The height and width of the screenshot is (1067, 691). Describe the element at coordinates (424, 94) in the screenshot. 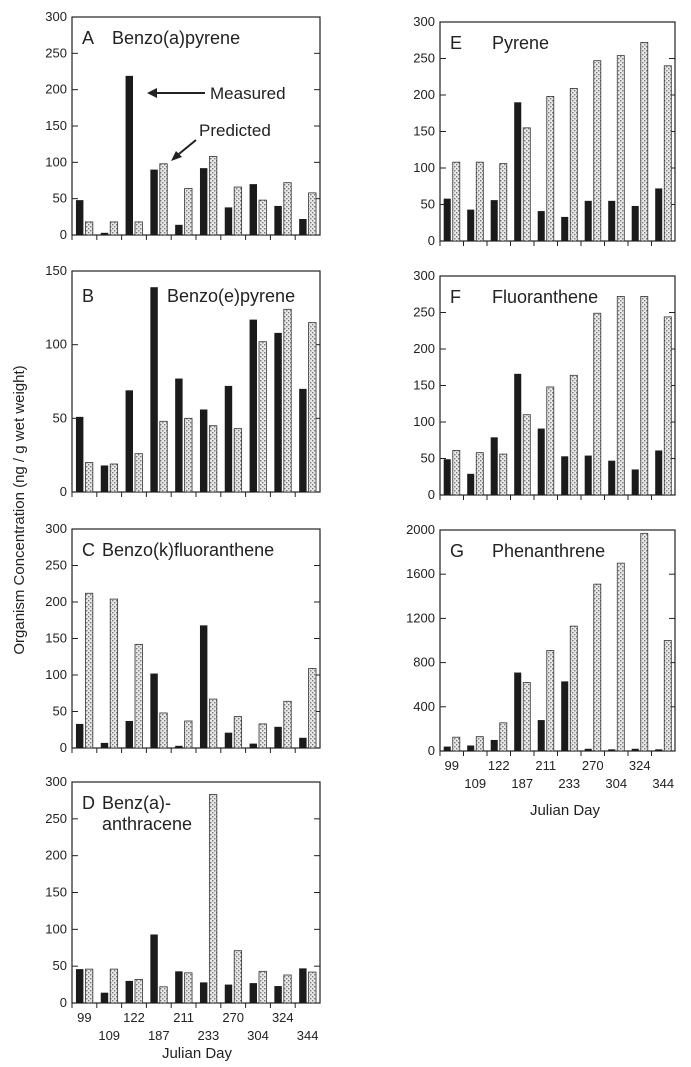

I see `y-tick-label: 200` at that location.